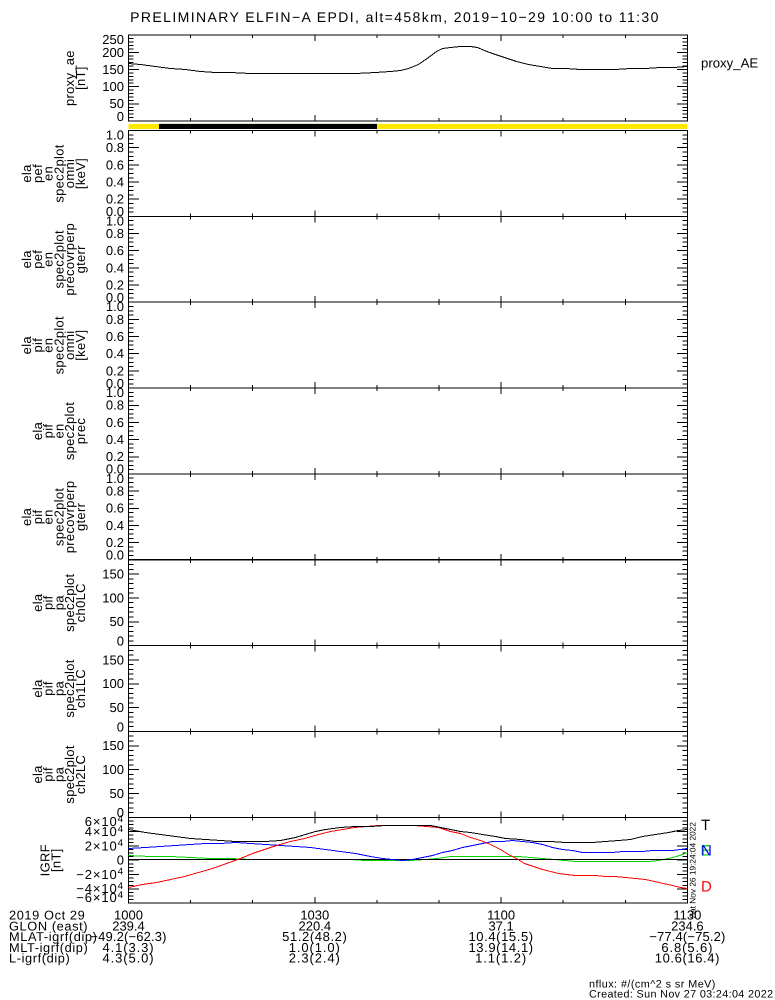 The height and width of the screenshot is (1000, 775). Describe the element at coordinates (687, 958) in the screenshot. I see `svg-text: 10.6(16.4)` at that location.